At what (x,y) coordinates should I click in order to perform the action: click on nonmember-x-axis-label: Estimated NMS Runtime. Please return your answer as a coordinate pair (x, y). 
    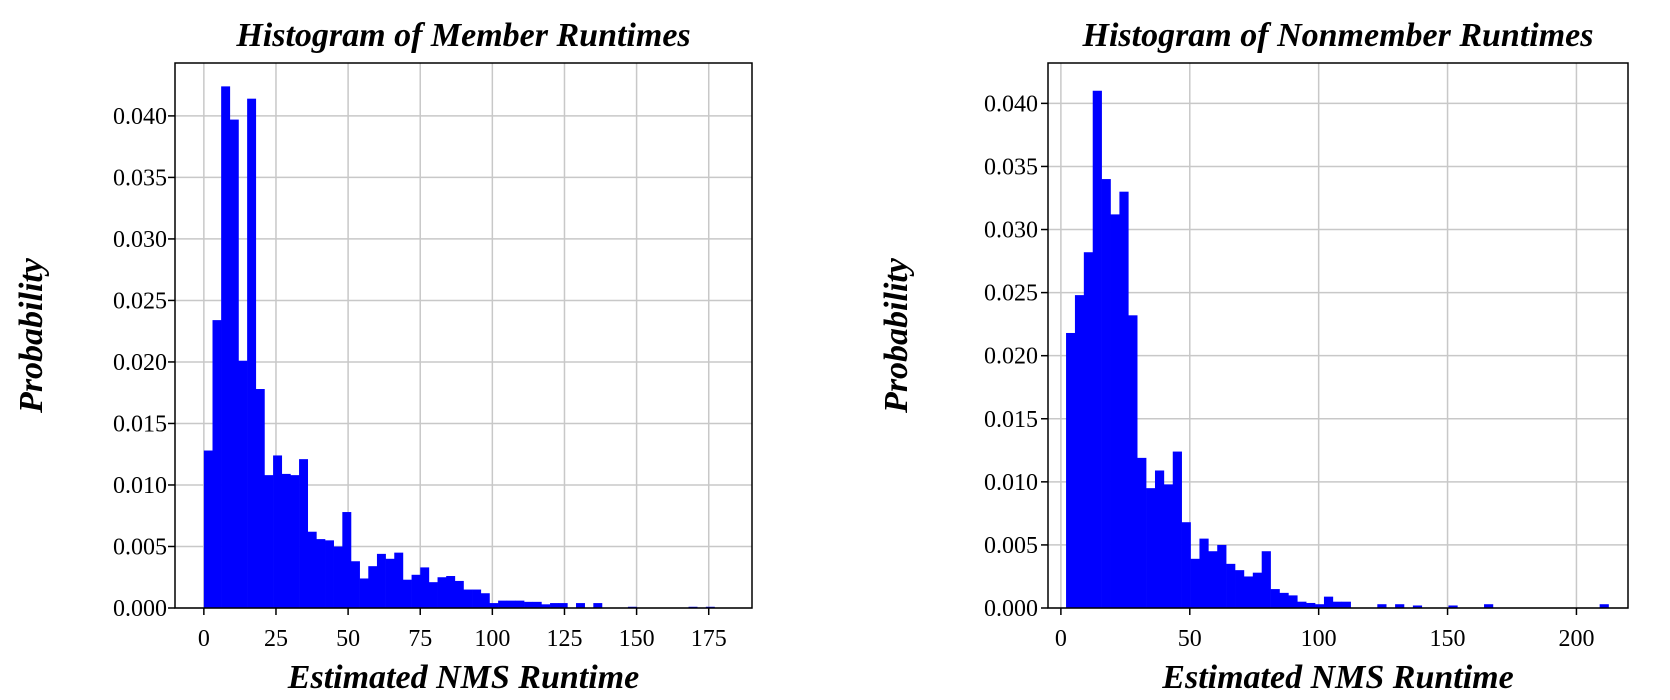
    Looking at the image, I should click on (1337, 677).